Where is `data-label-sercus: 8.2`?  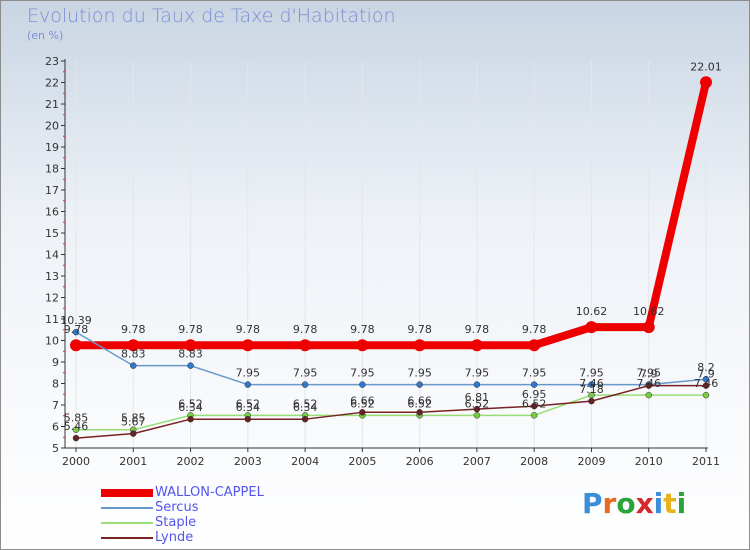
data-label-sercus: 8.2 is located at coordinates (706, 367).